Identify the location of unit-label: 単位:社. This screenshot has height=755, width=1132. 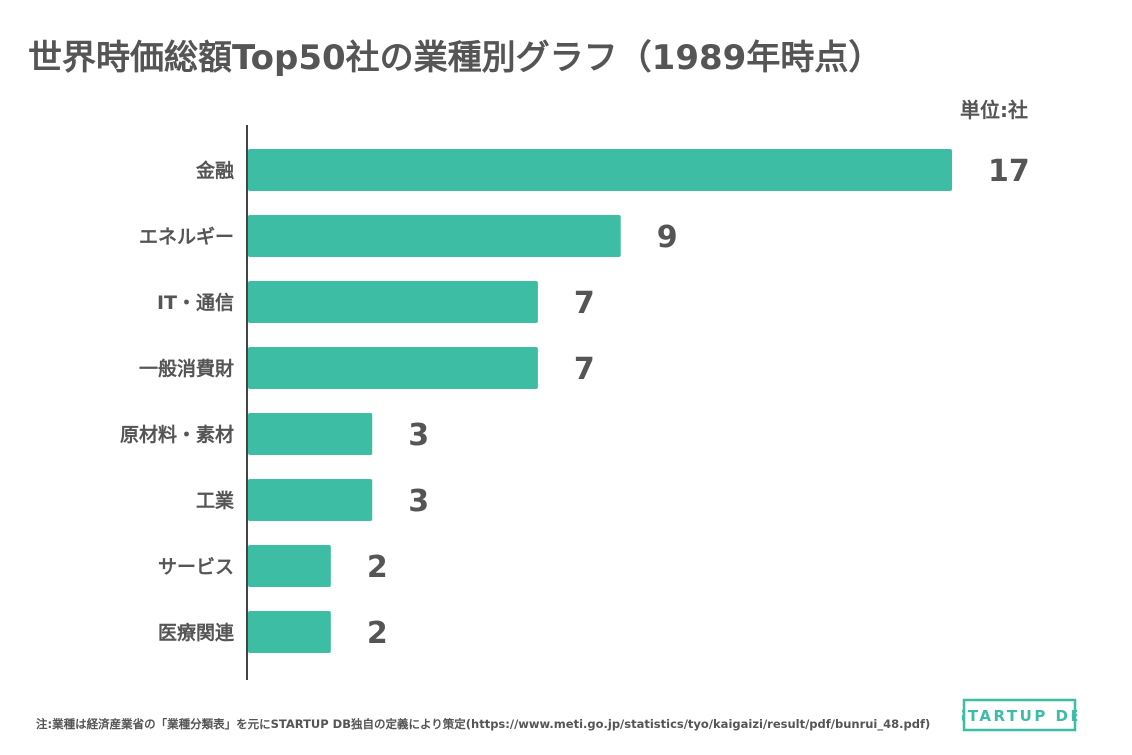
(994, 110).